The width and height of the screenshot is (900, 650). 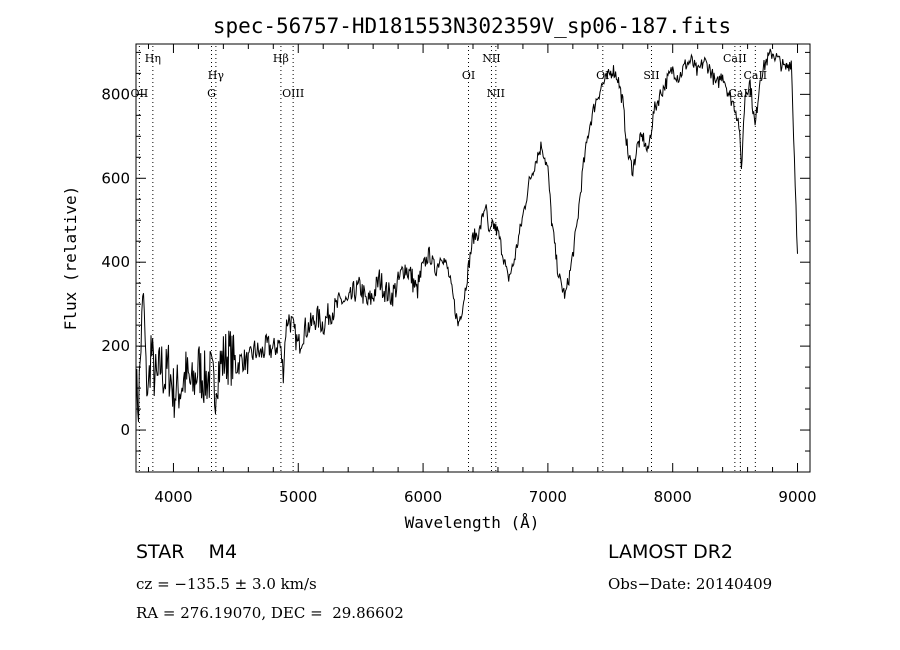 I want to click on x-tick-label-2: 6000, so click(x=423, y=497).